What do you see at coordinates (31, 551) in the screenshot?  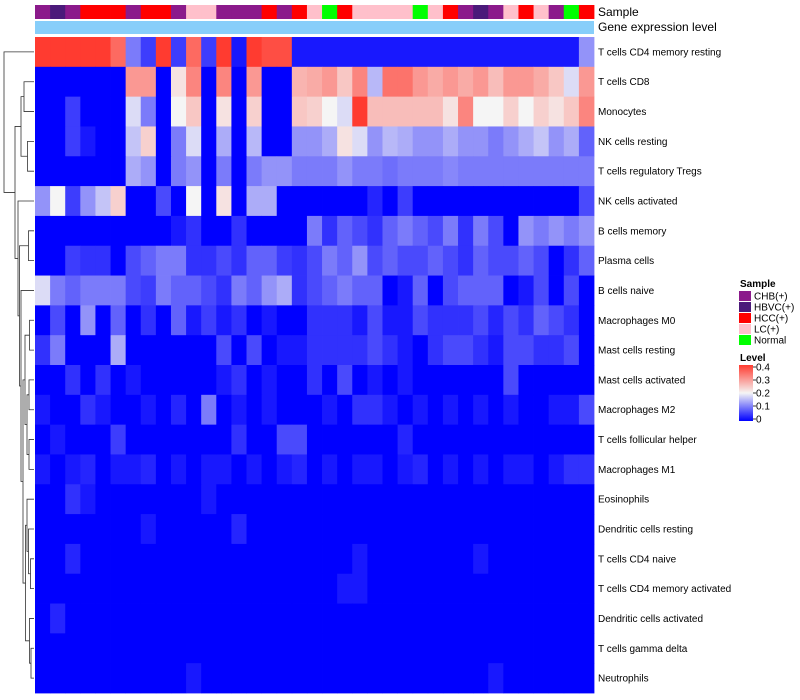 I see `dendrogram-branch` at bounding box center [31, 551].